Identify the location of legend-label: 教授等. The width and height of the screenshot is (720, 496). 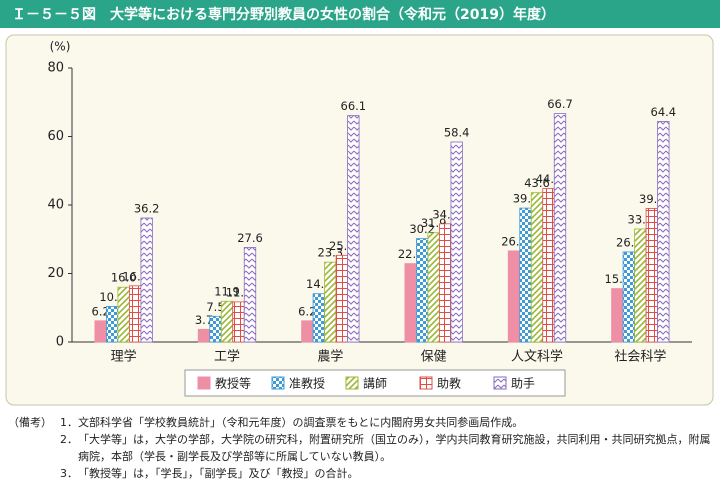
(233, 383).